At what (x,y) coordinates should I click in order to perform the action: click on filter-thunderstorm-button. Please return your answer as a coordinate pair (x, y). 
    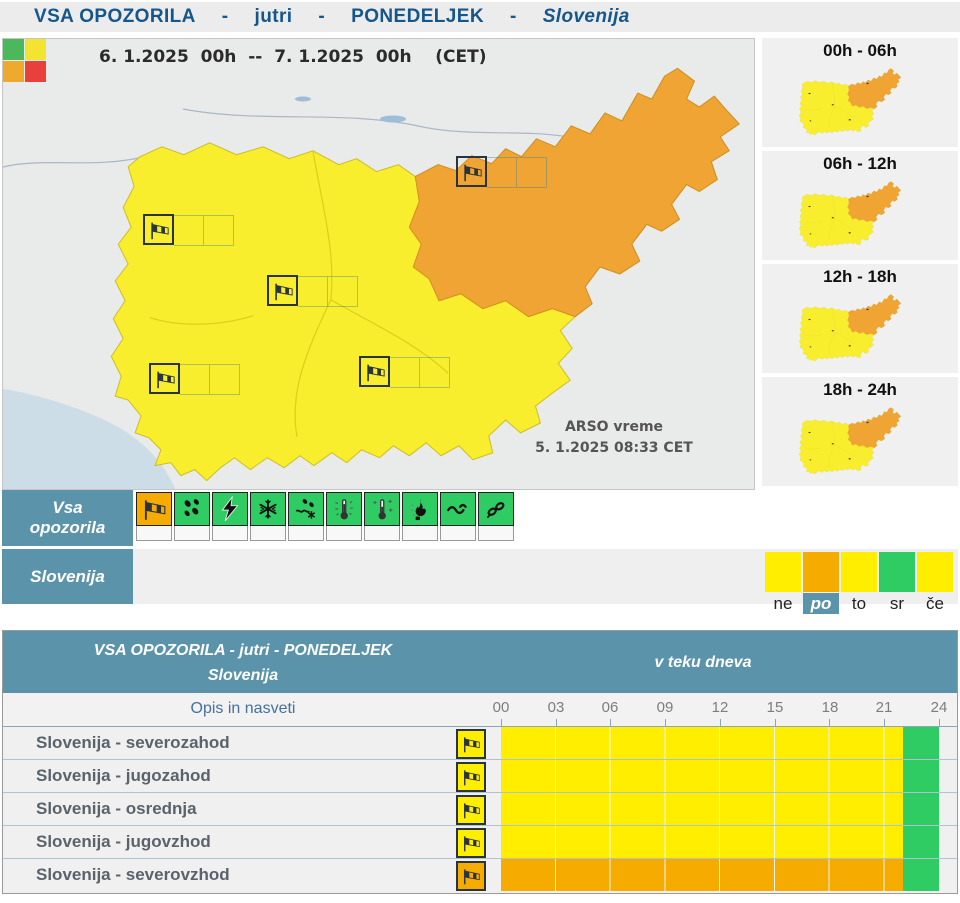
    Looking at the image, I should click on (230, 516).